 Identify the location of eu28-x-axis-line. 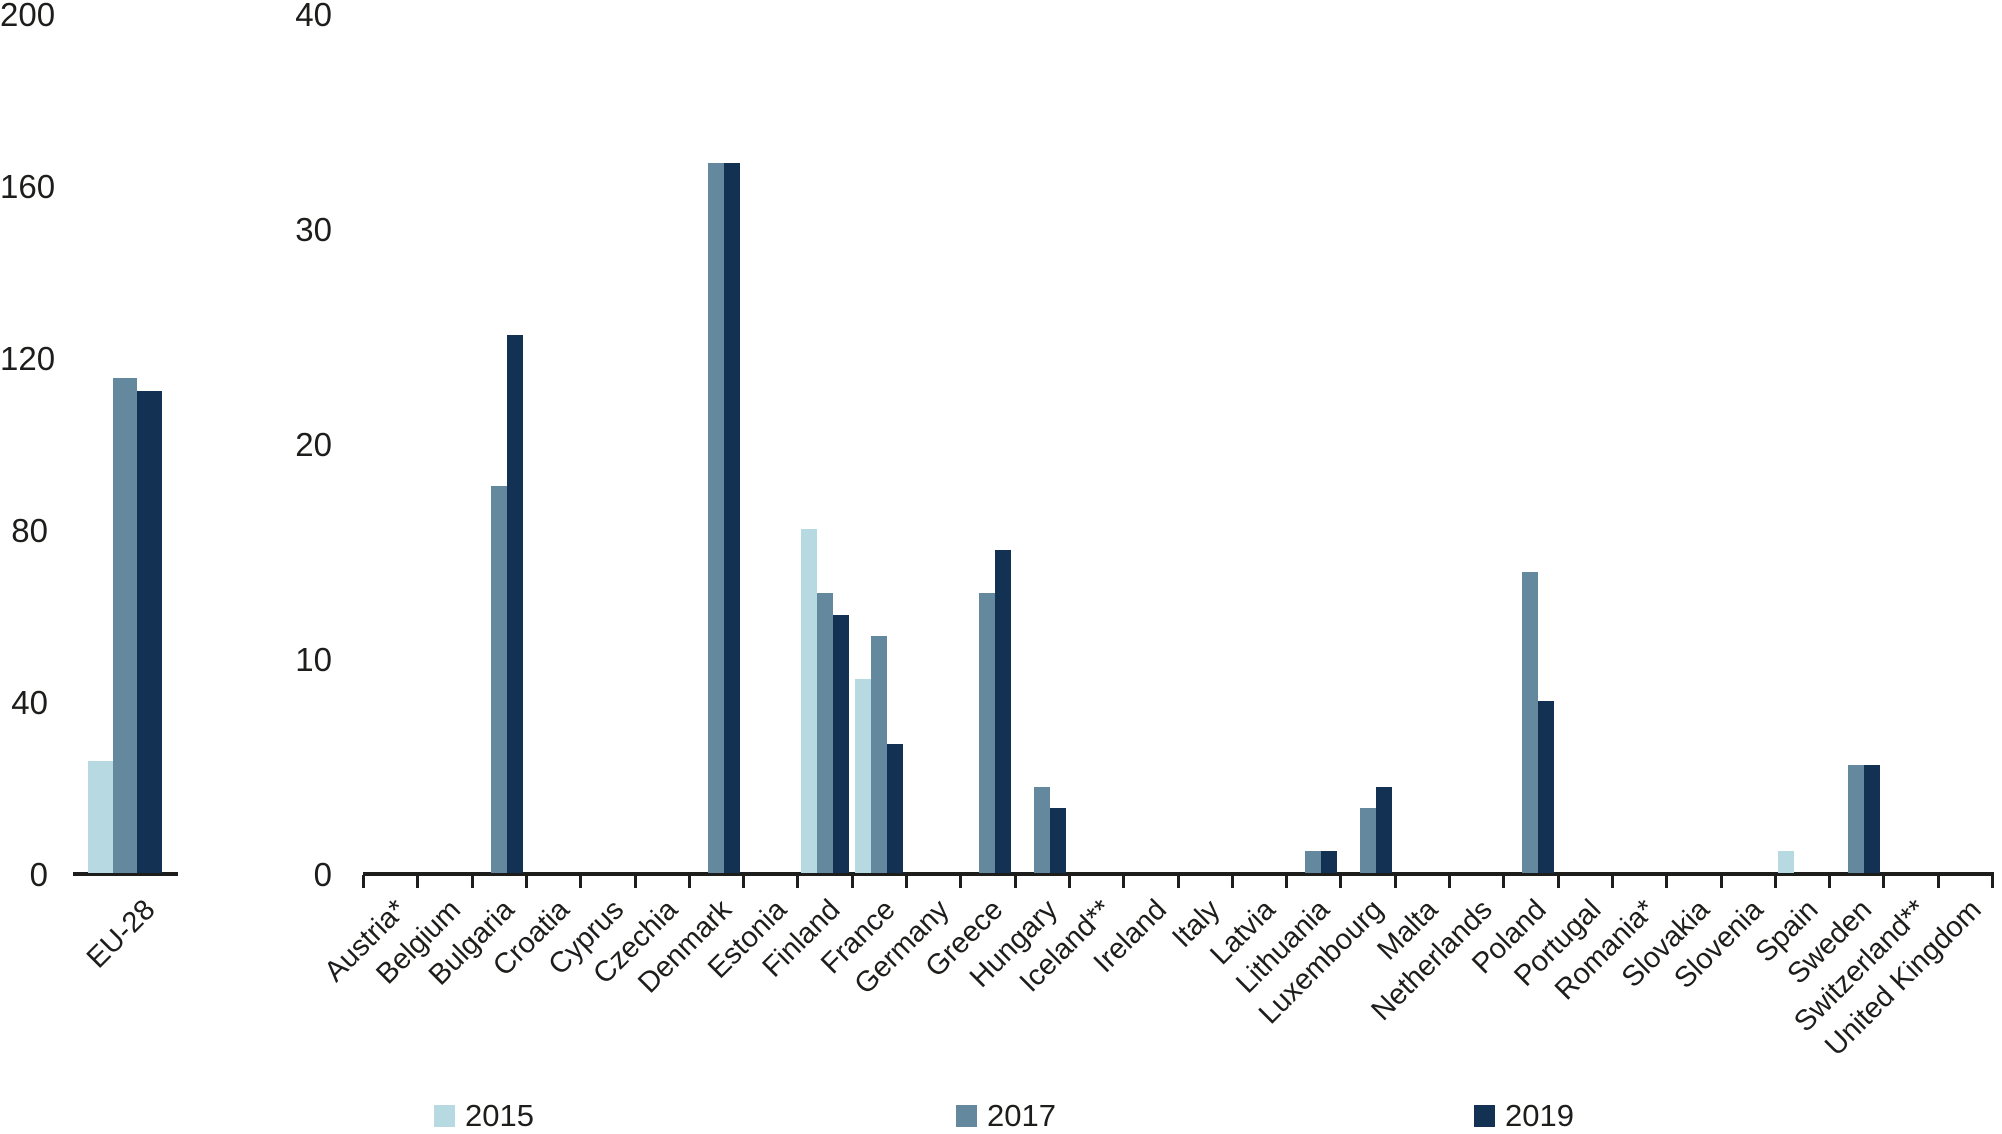
(125, 874).